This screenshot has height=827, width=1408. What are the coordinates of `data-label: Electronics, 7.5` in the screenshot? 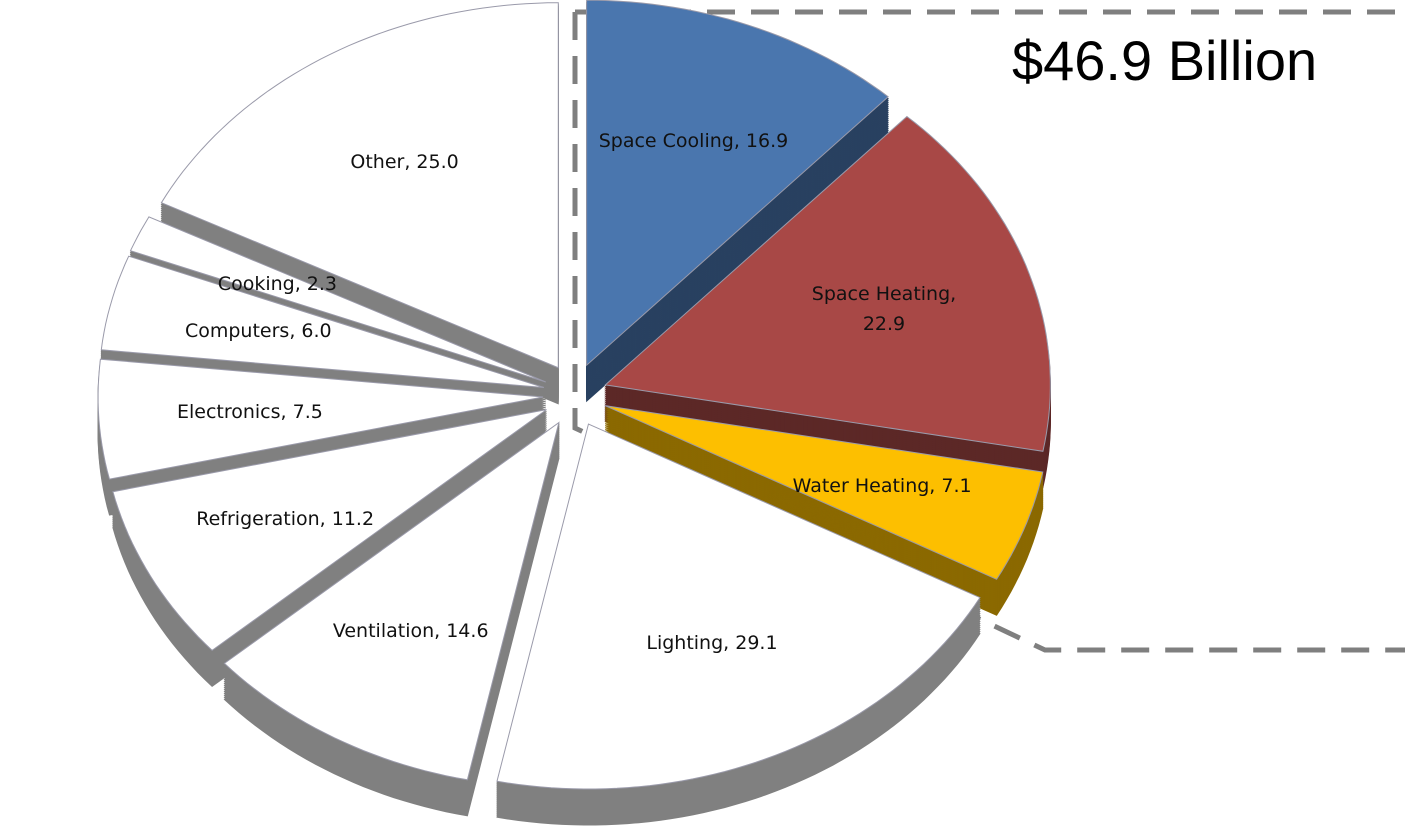 It's located at (249, 411).